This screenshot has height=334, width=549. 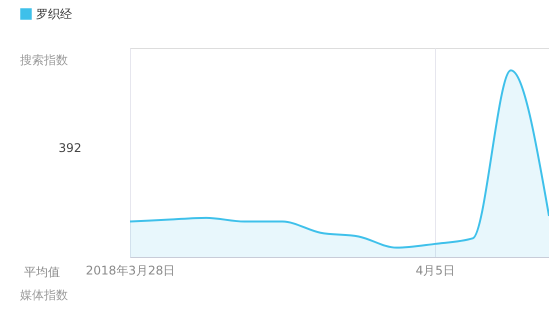 I want to click on text: 搜索指数, so click(x=44, y=60).